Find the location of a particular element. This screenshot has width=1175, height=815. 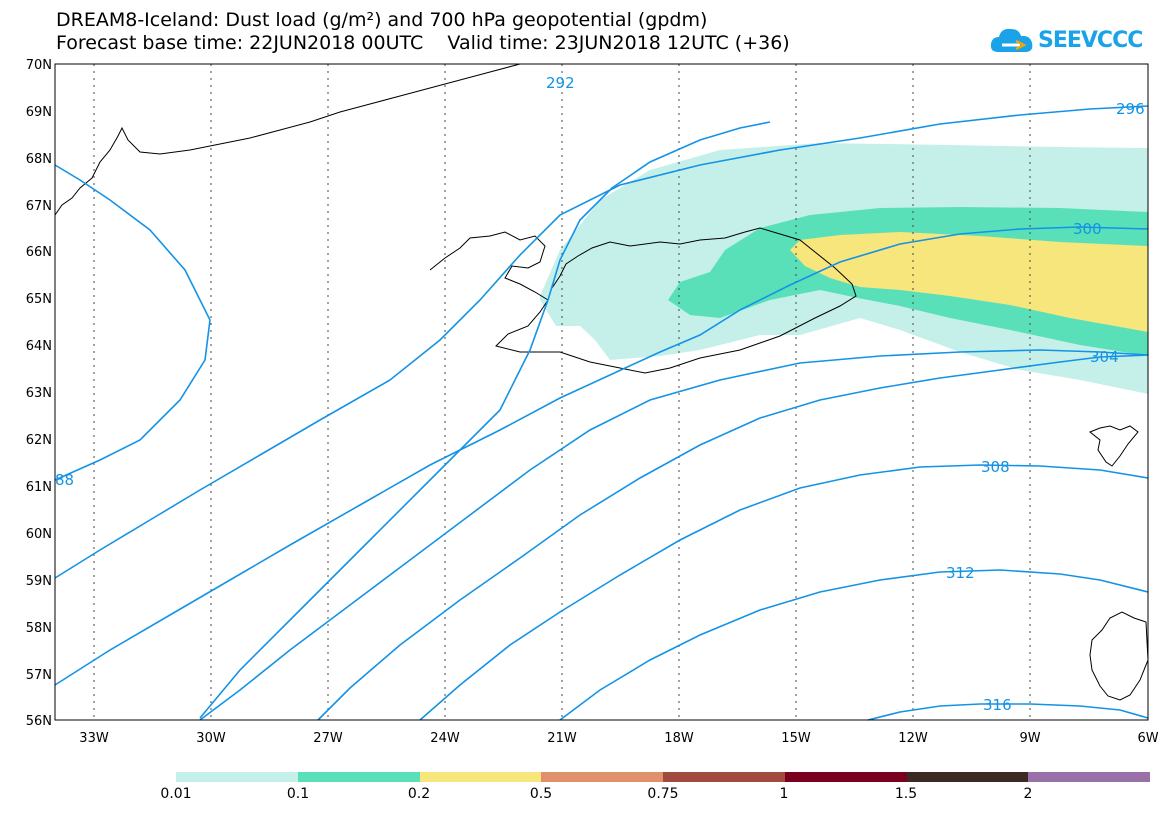

lat-label: 70N is located at coordinates (39, 65).